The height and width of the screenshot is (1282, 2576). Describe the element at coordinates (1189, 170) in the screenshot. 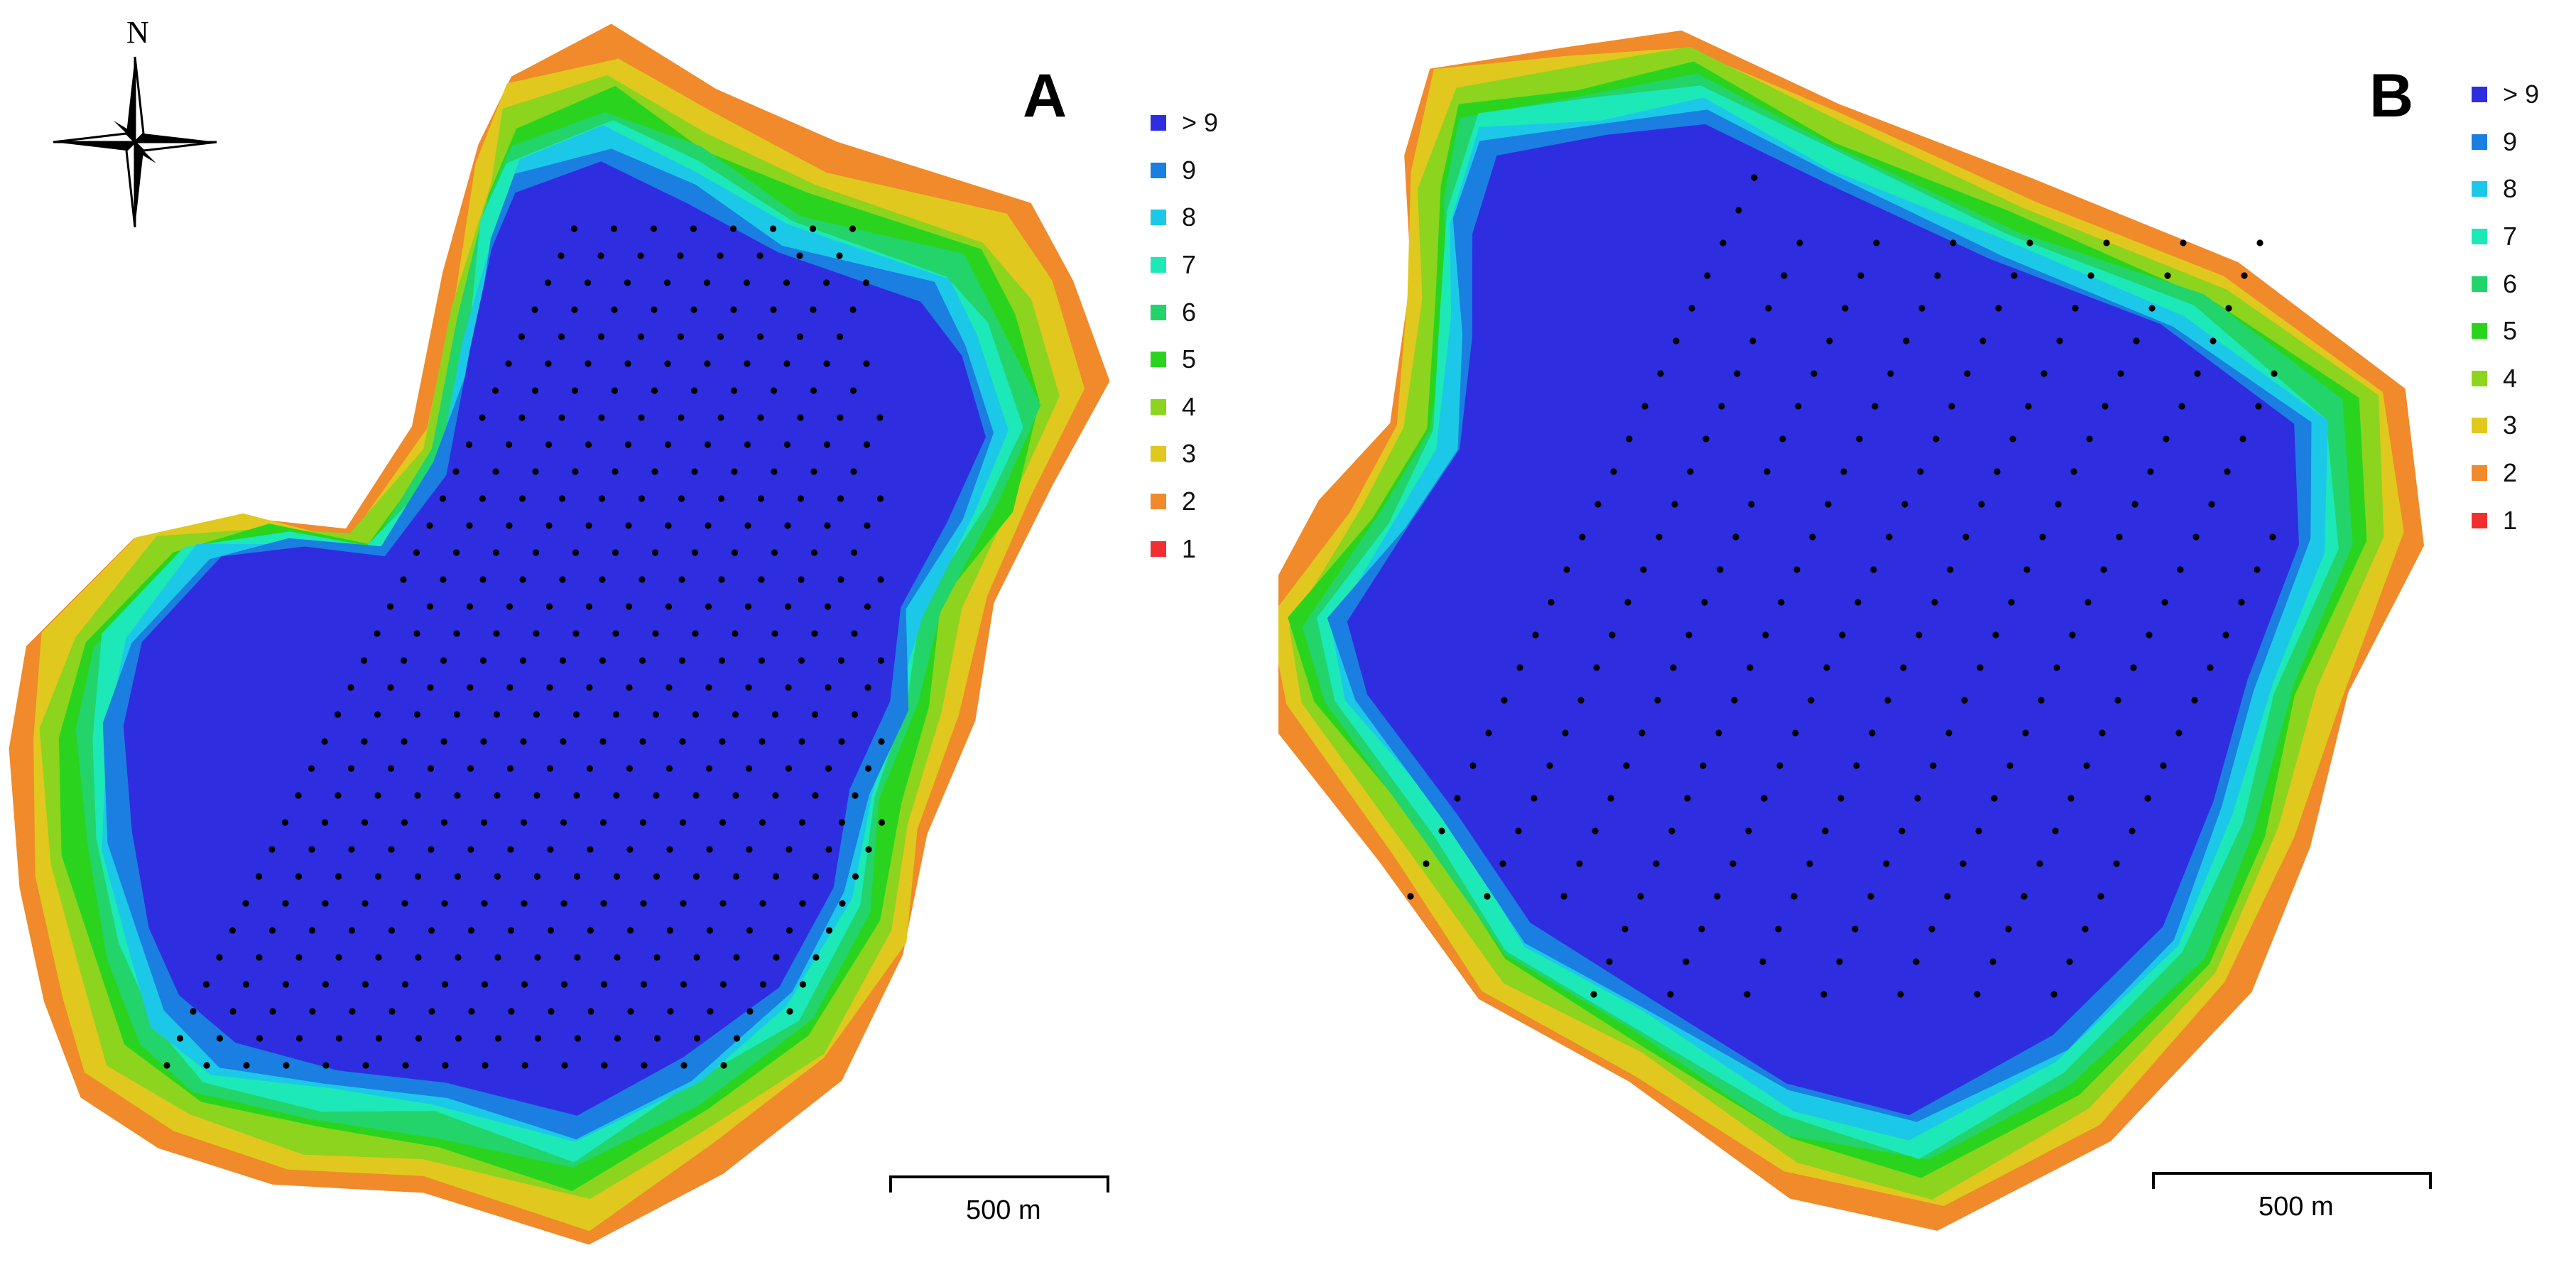

I see `legend-label: 9` at that location.